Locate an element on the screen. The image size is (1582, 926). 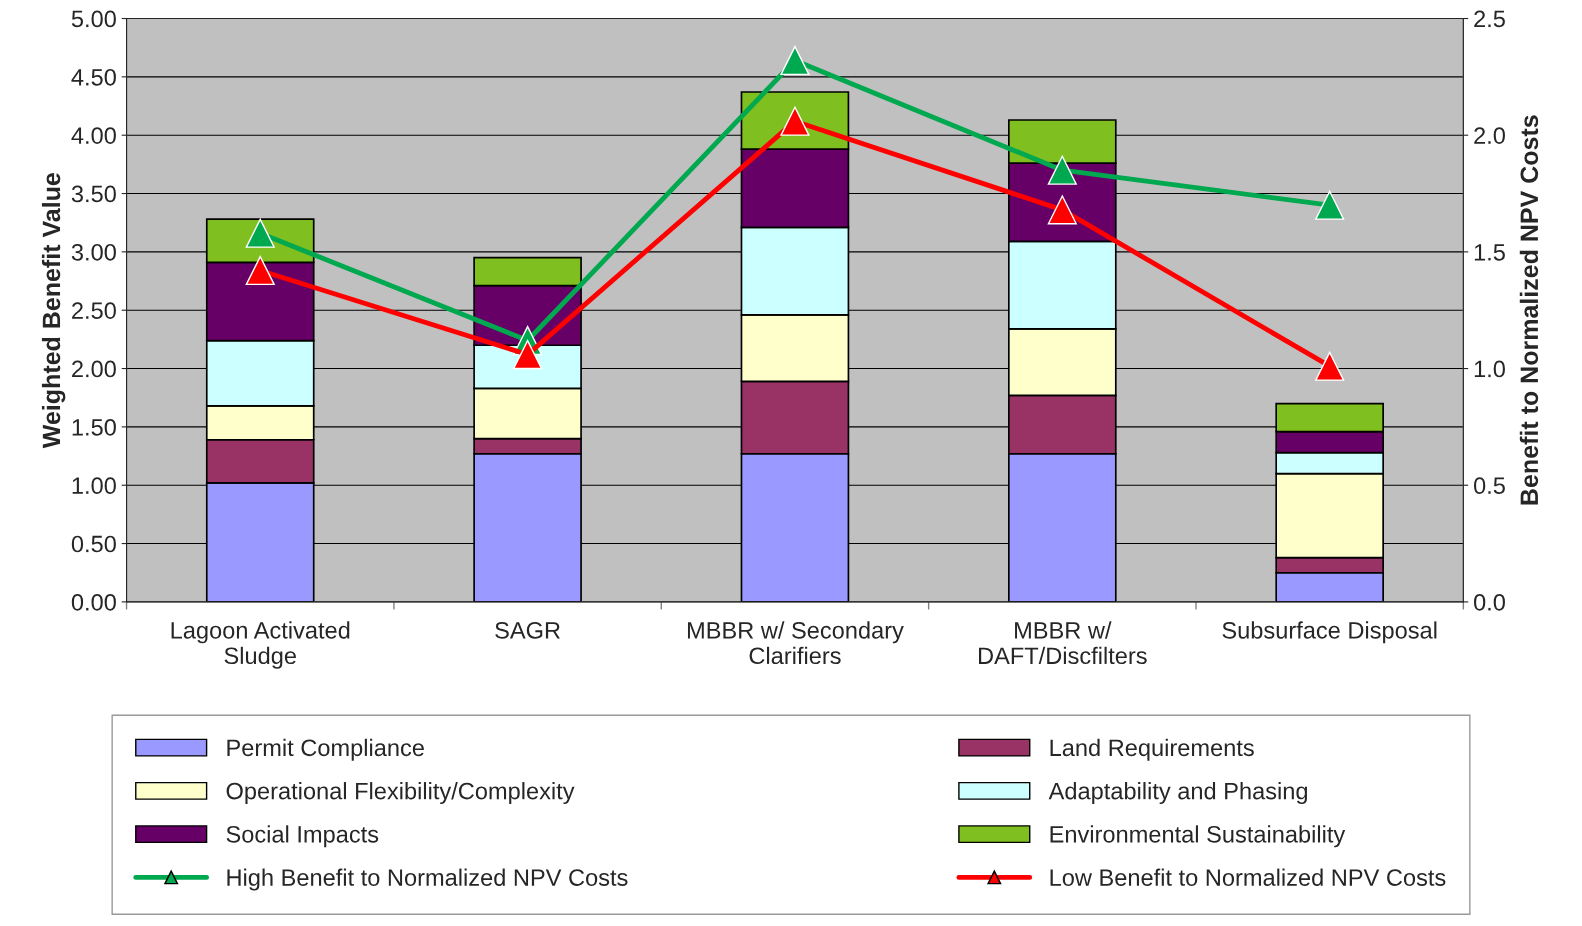
y-tick-label: 0.00 is located at coordinates (93, 602).